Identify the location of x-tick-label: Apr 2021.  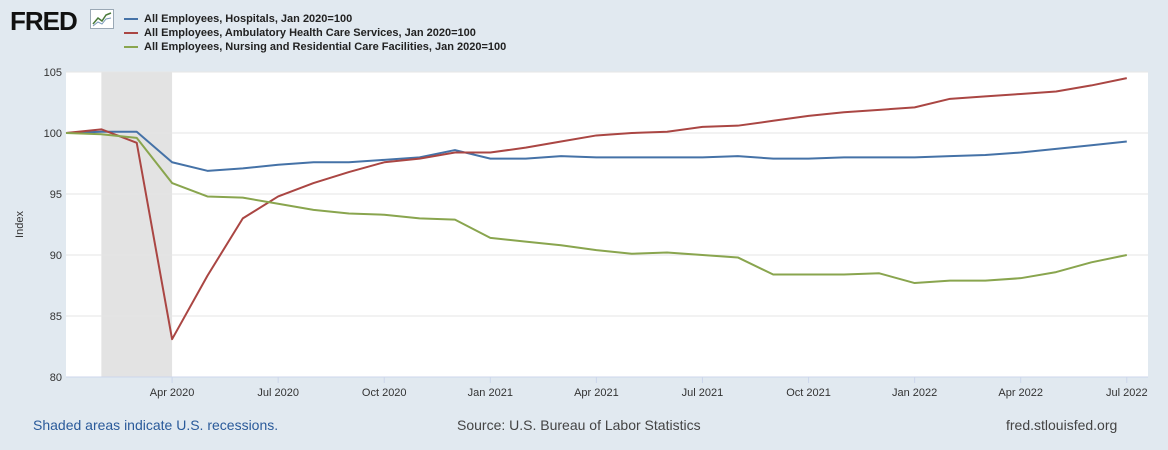
(596, 393).